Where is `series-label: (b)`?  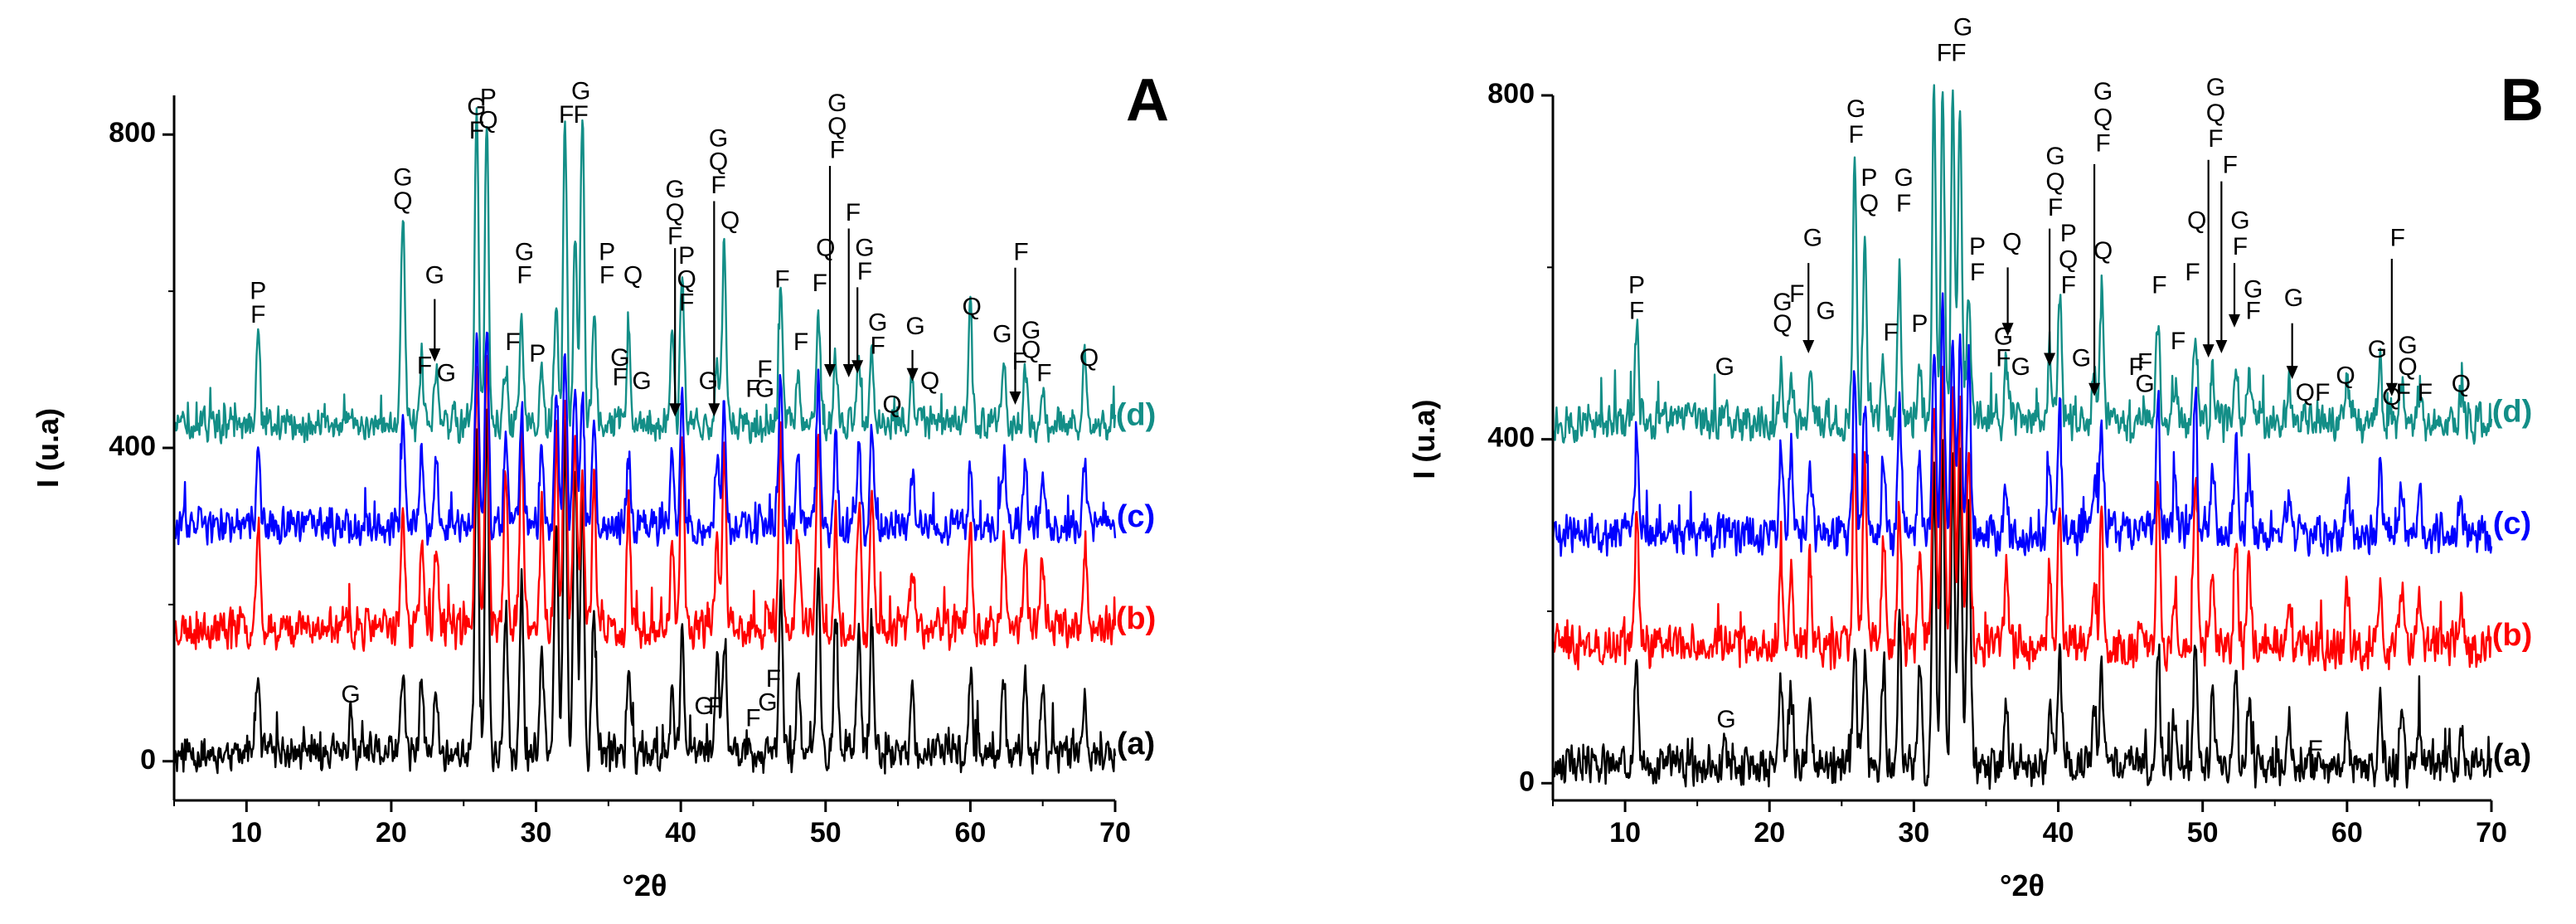
series-label: (b) is located at coordinates (1136, 618).